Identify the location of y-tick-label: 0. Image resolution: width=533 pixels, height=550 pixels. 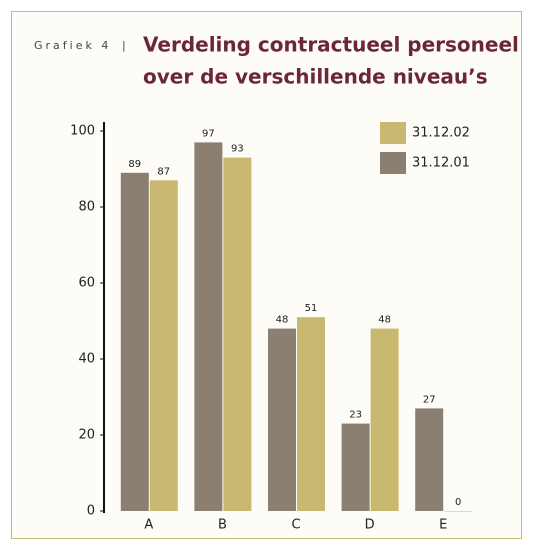
(91, 511).